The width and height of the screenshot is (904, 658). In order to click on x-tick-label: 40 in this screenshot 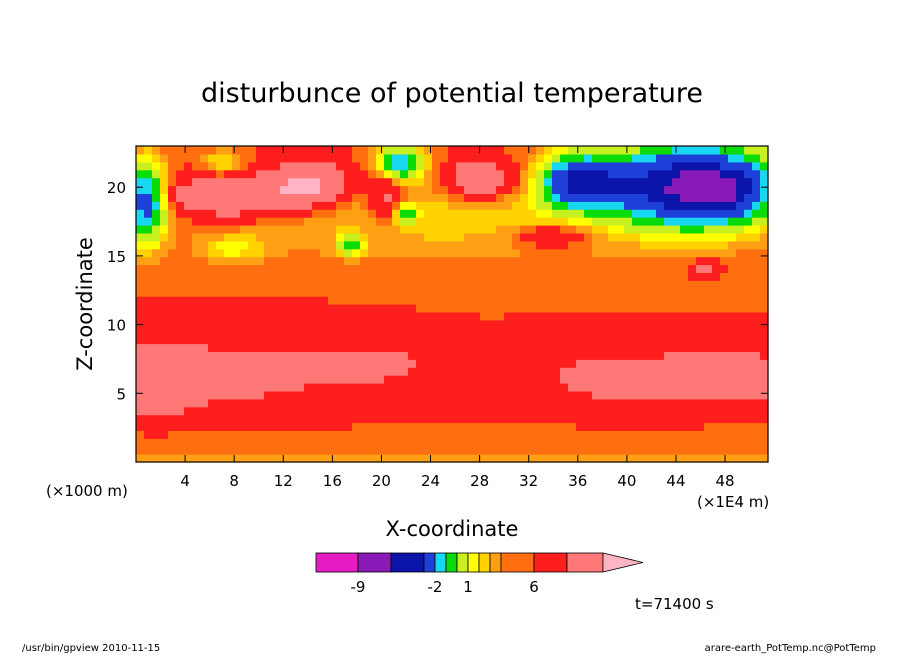, I will do `click(626, 481)`.